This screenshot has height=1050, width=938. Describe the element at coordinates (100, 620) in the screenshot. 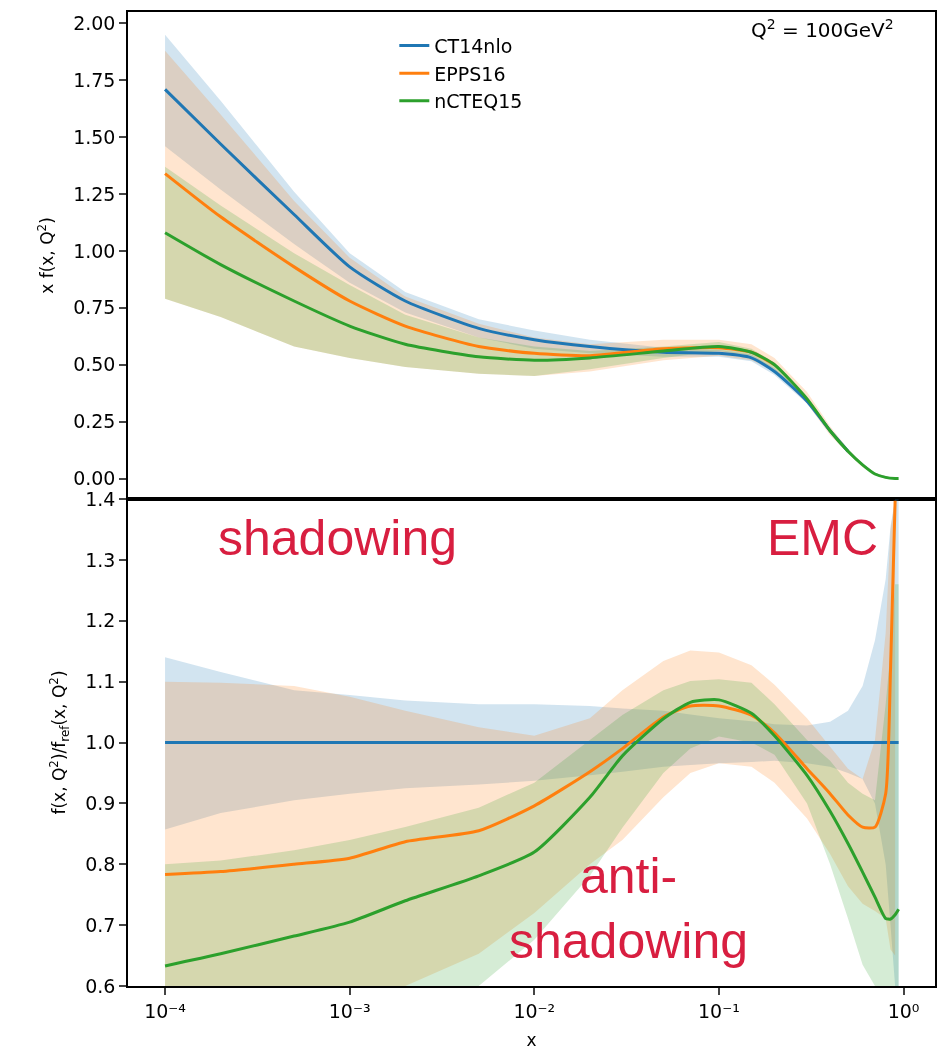

I see `y-tick-label: 1.2` at that location.